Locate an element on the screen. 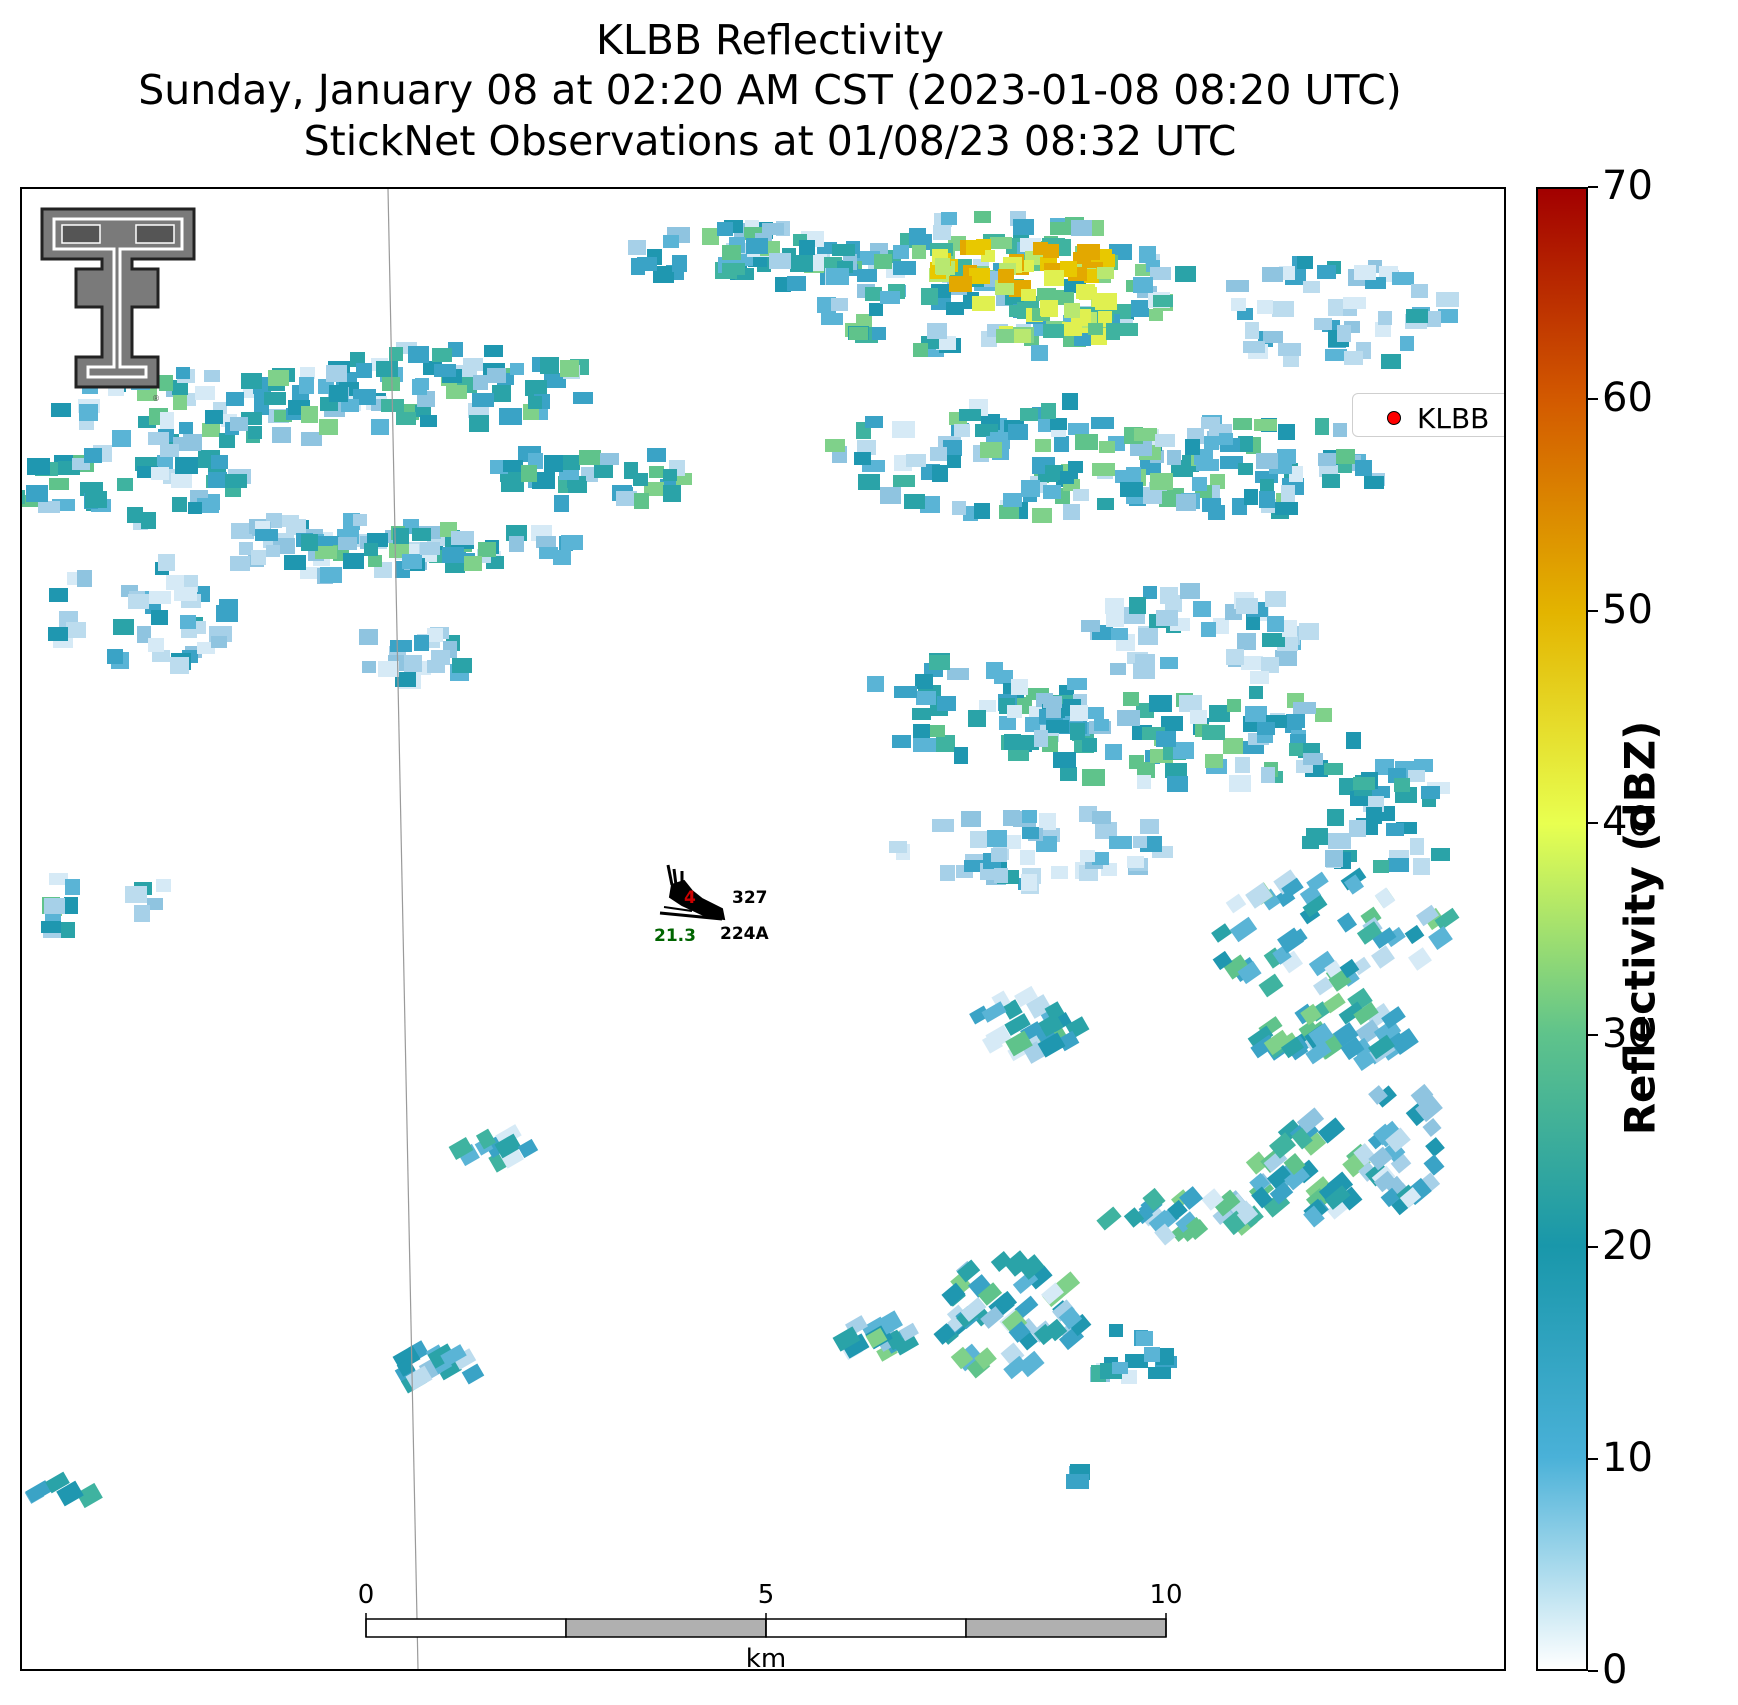  colorbar-tick-label: 30 is located at coordinates (1627, 1034).